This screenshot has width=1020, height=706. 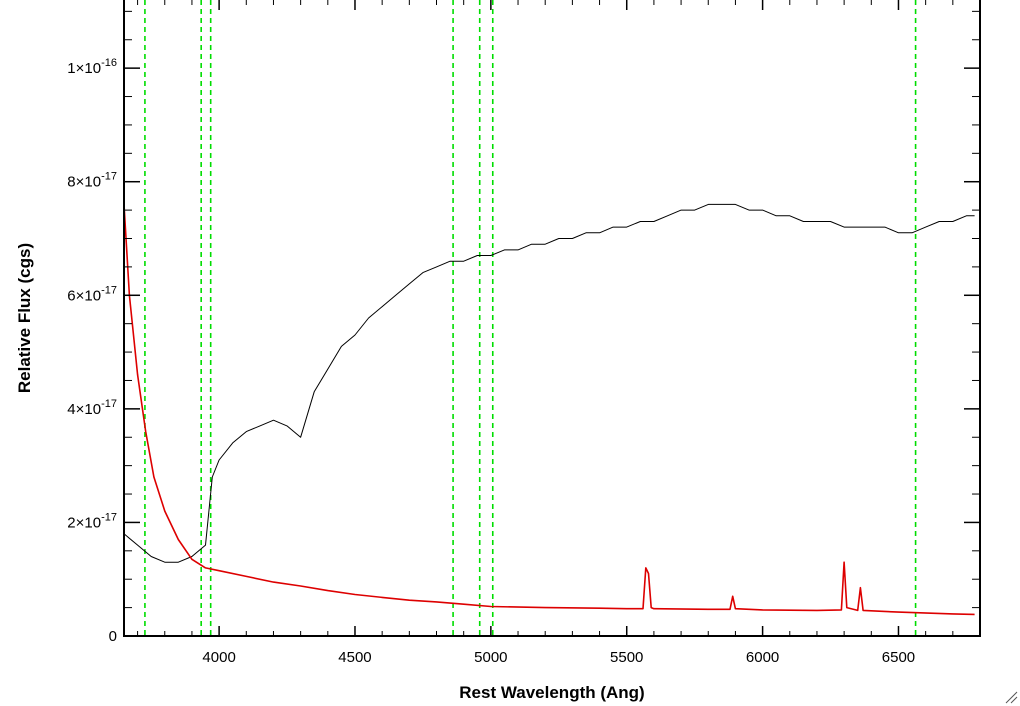 I want to click on x-tick-label: 4000, so click(x=218, y=657).